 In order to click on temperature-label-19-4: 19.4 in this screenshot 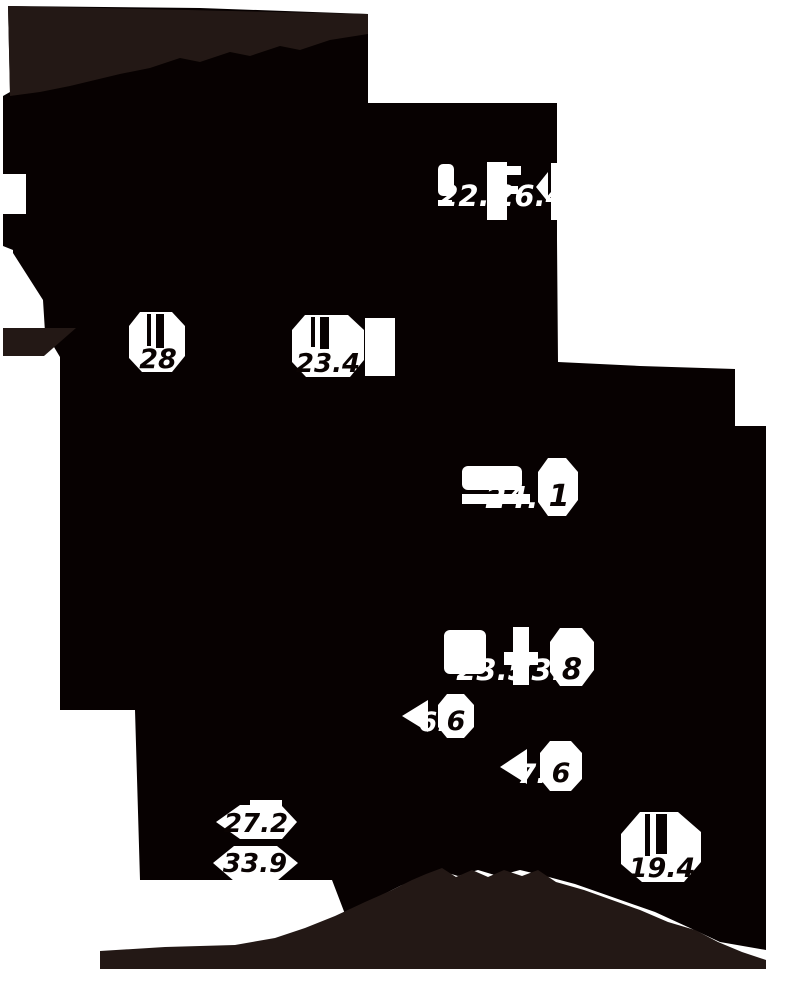, I will do `click(661, 848)`.